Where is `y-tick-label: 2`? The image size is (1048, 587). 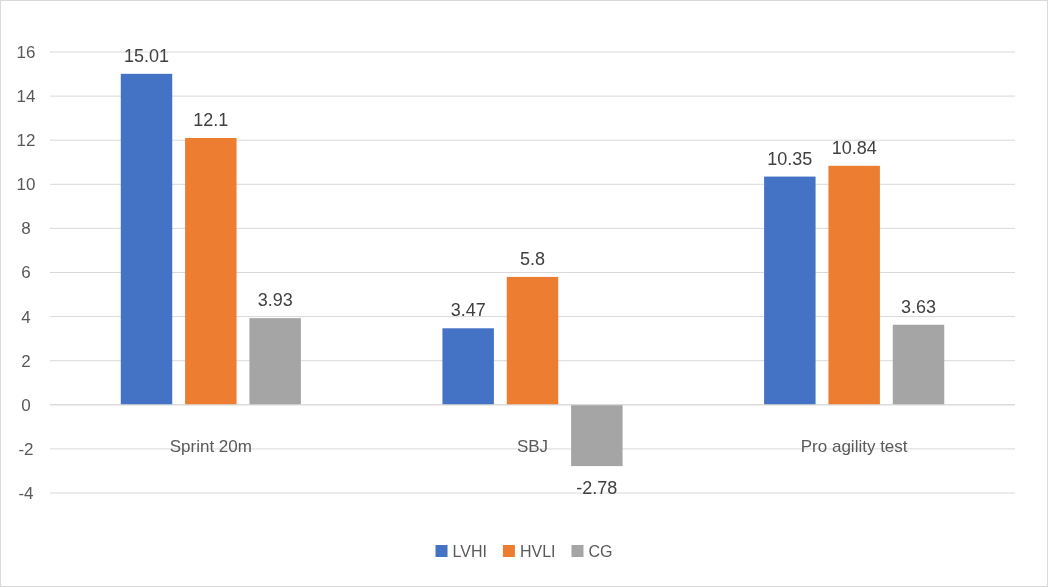 y-tick-label: 2 is located at coordinates (26, 361).